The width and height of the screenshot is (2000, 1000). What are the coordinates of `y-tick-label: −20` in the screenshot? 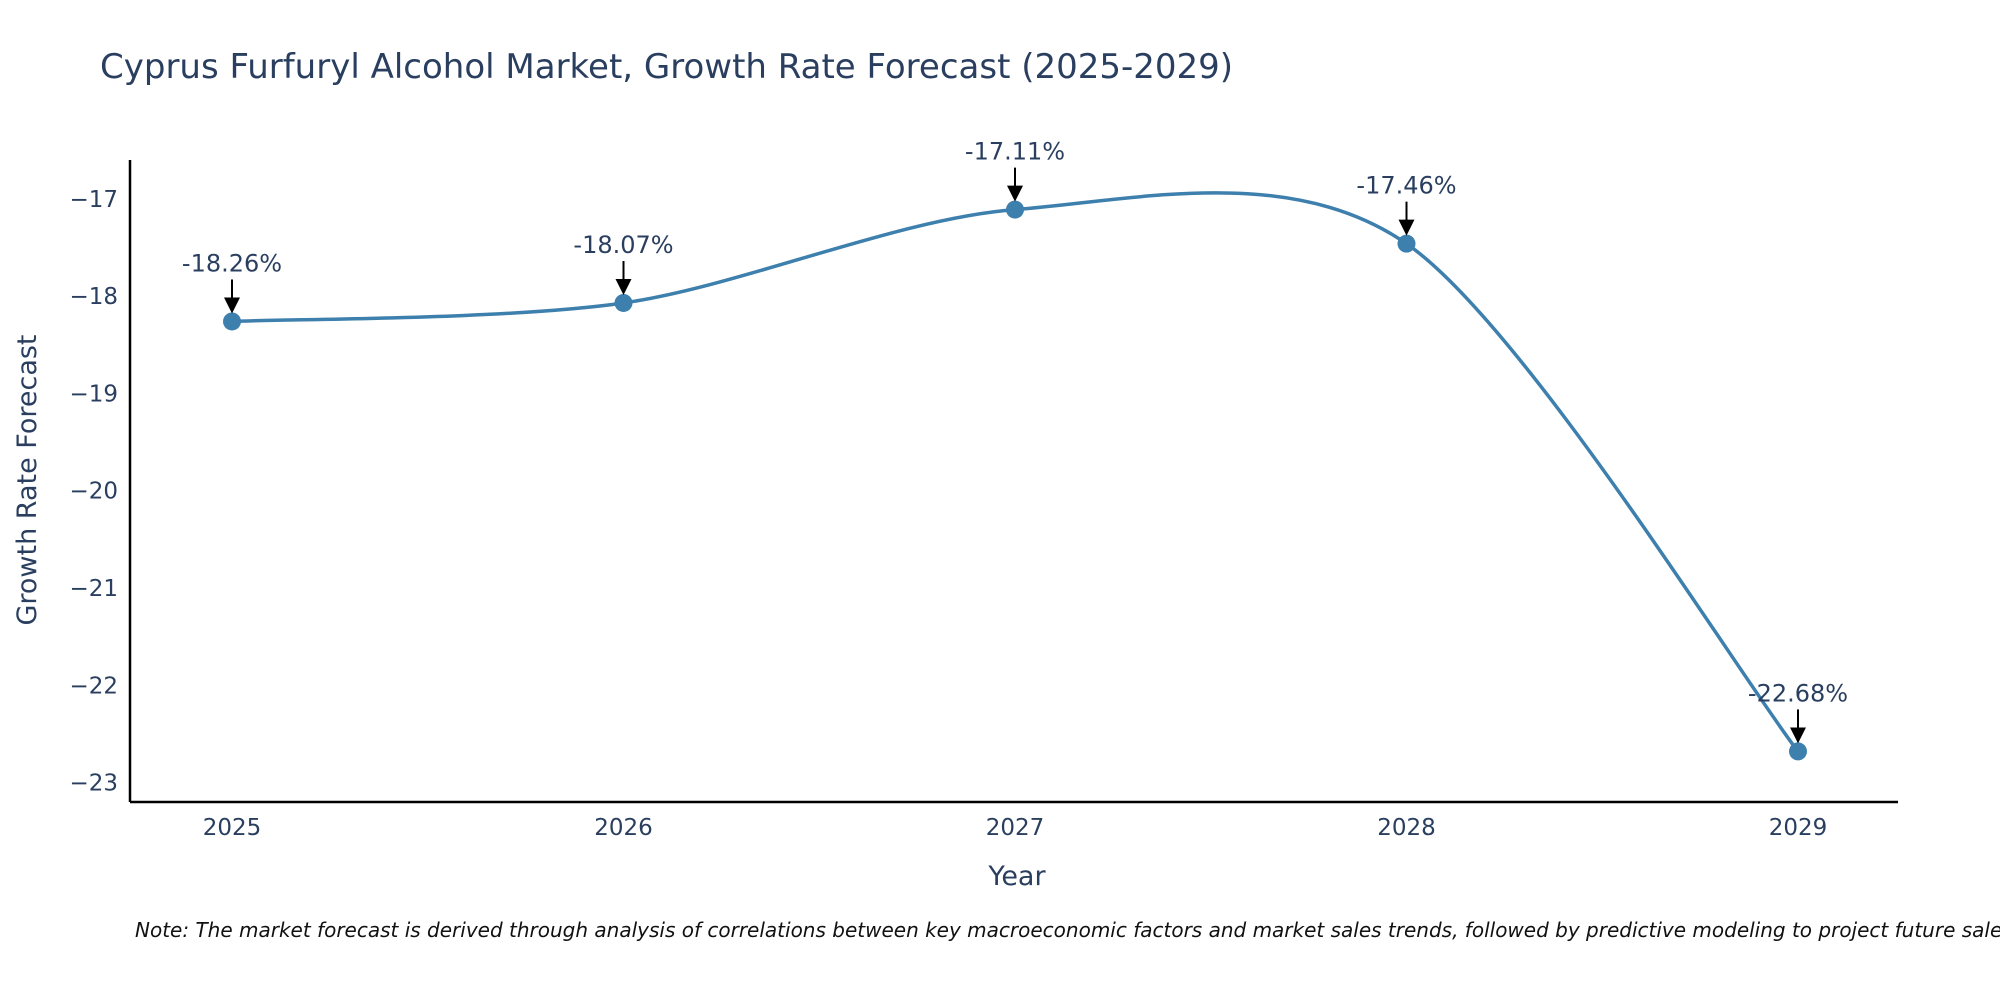 It's located at (93, 492).